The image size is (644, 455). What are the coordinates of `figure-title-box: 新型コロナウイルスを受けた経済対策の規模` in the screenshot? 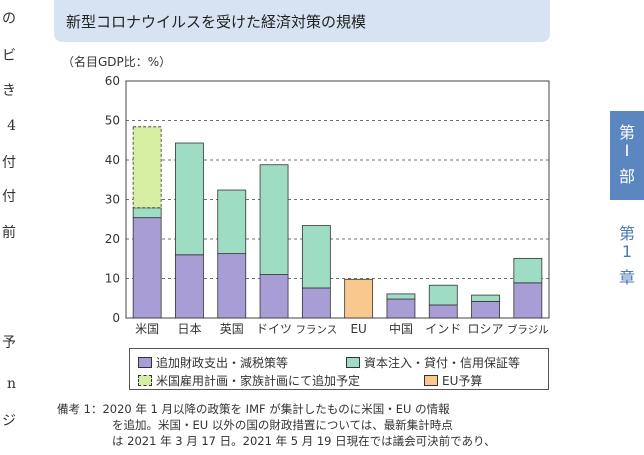 It's located at (302, 21).